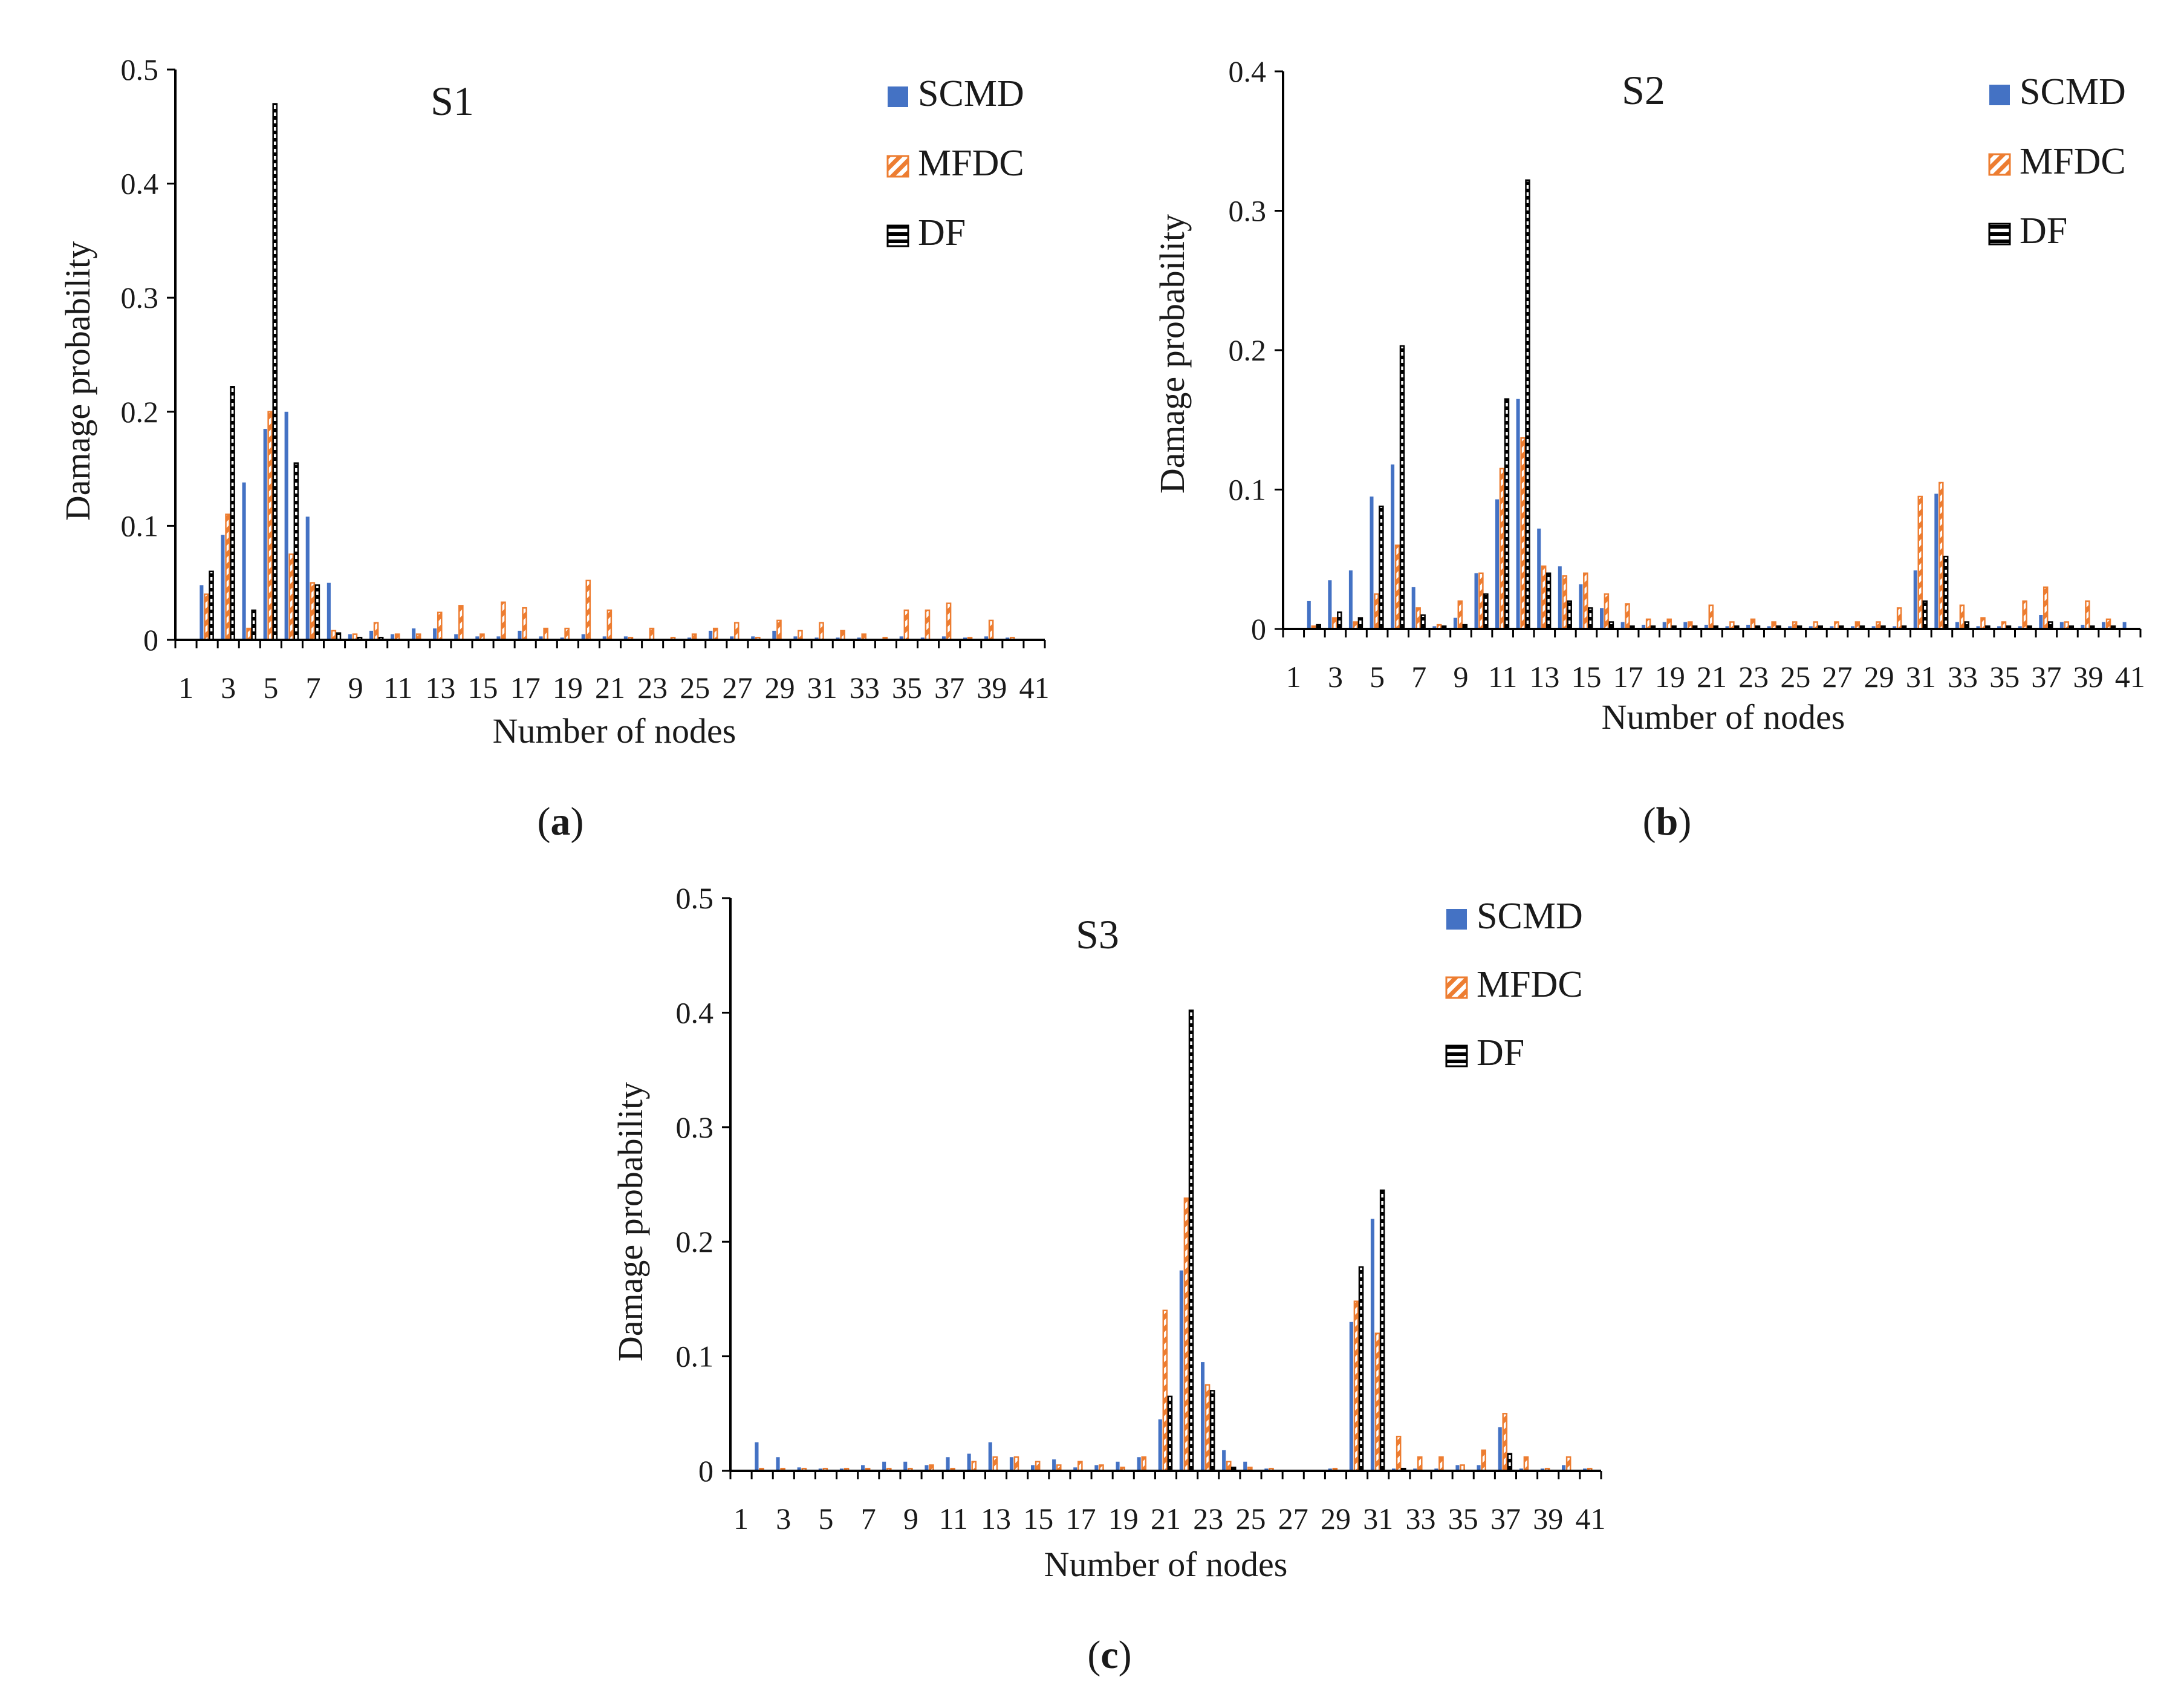 This screenshot has height=1691, width=2184. Describe the element at coordinates (140, 69) in the screenshot. I see `y-tick-label: 0.5` at that location.